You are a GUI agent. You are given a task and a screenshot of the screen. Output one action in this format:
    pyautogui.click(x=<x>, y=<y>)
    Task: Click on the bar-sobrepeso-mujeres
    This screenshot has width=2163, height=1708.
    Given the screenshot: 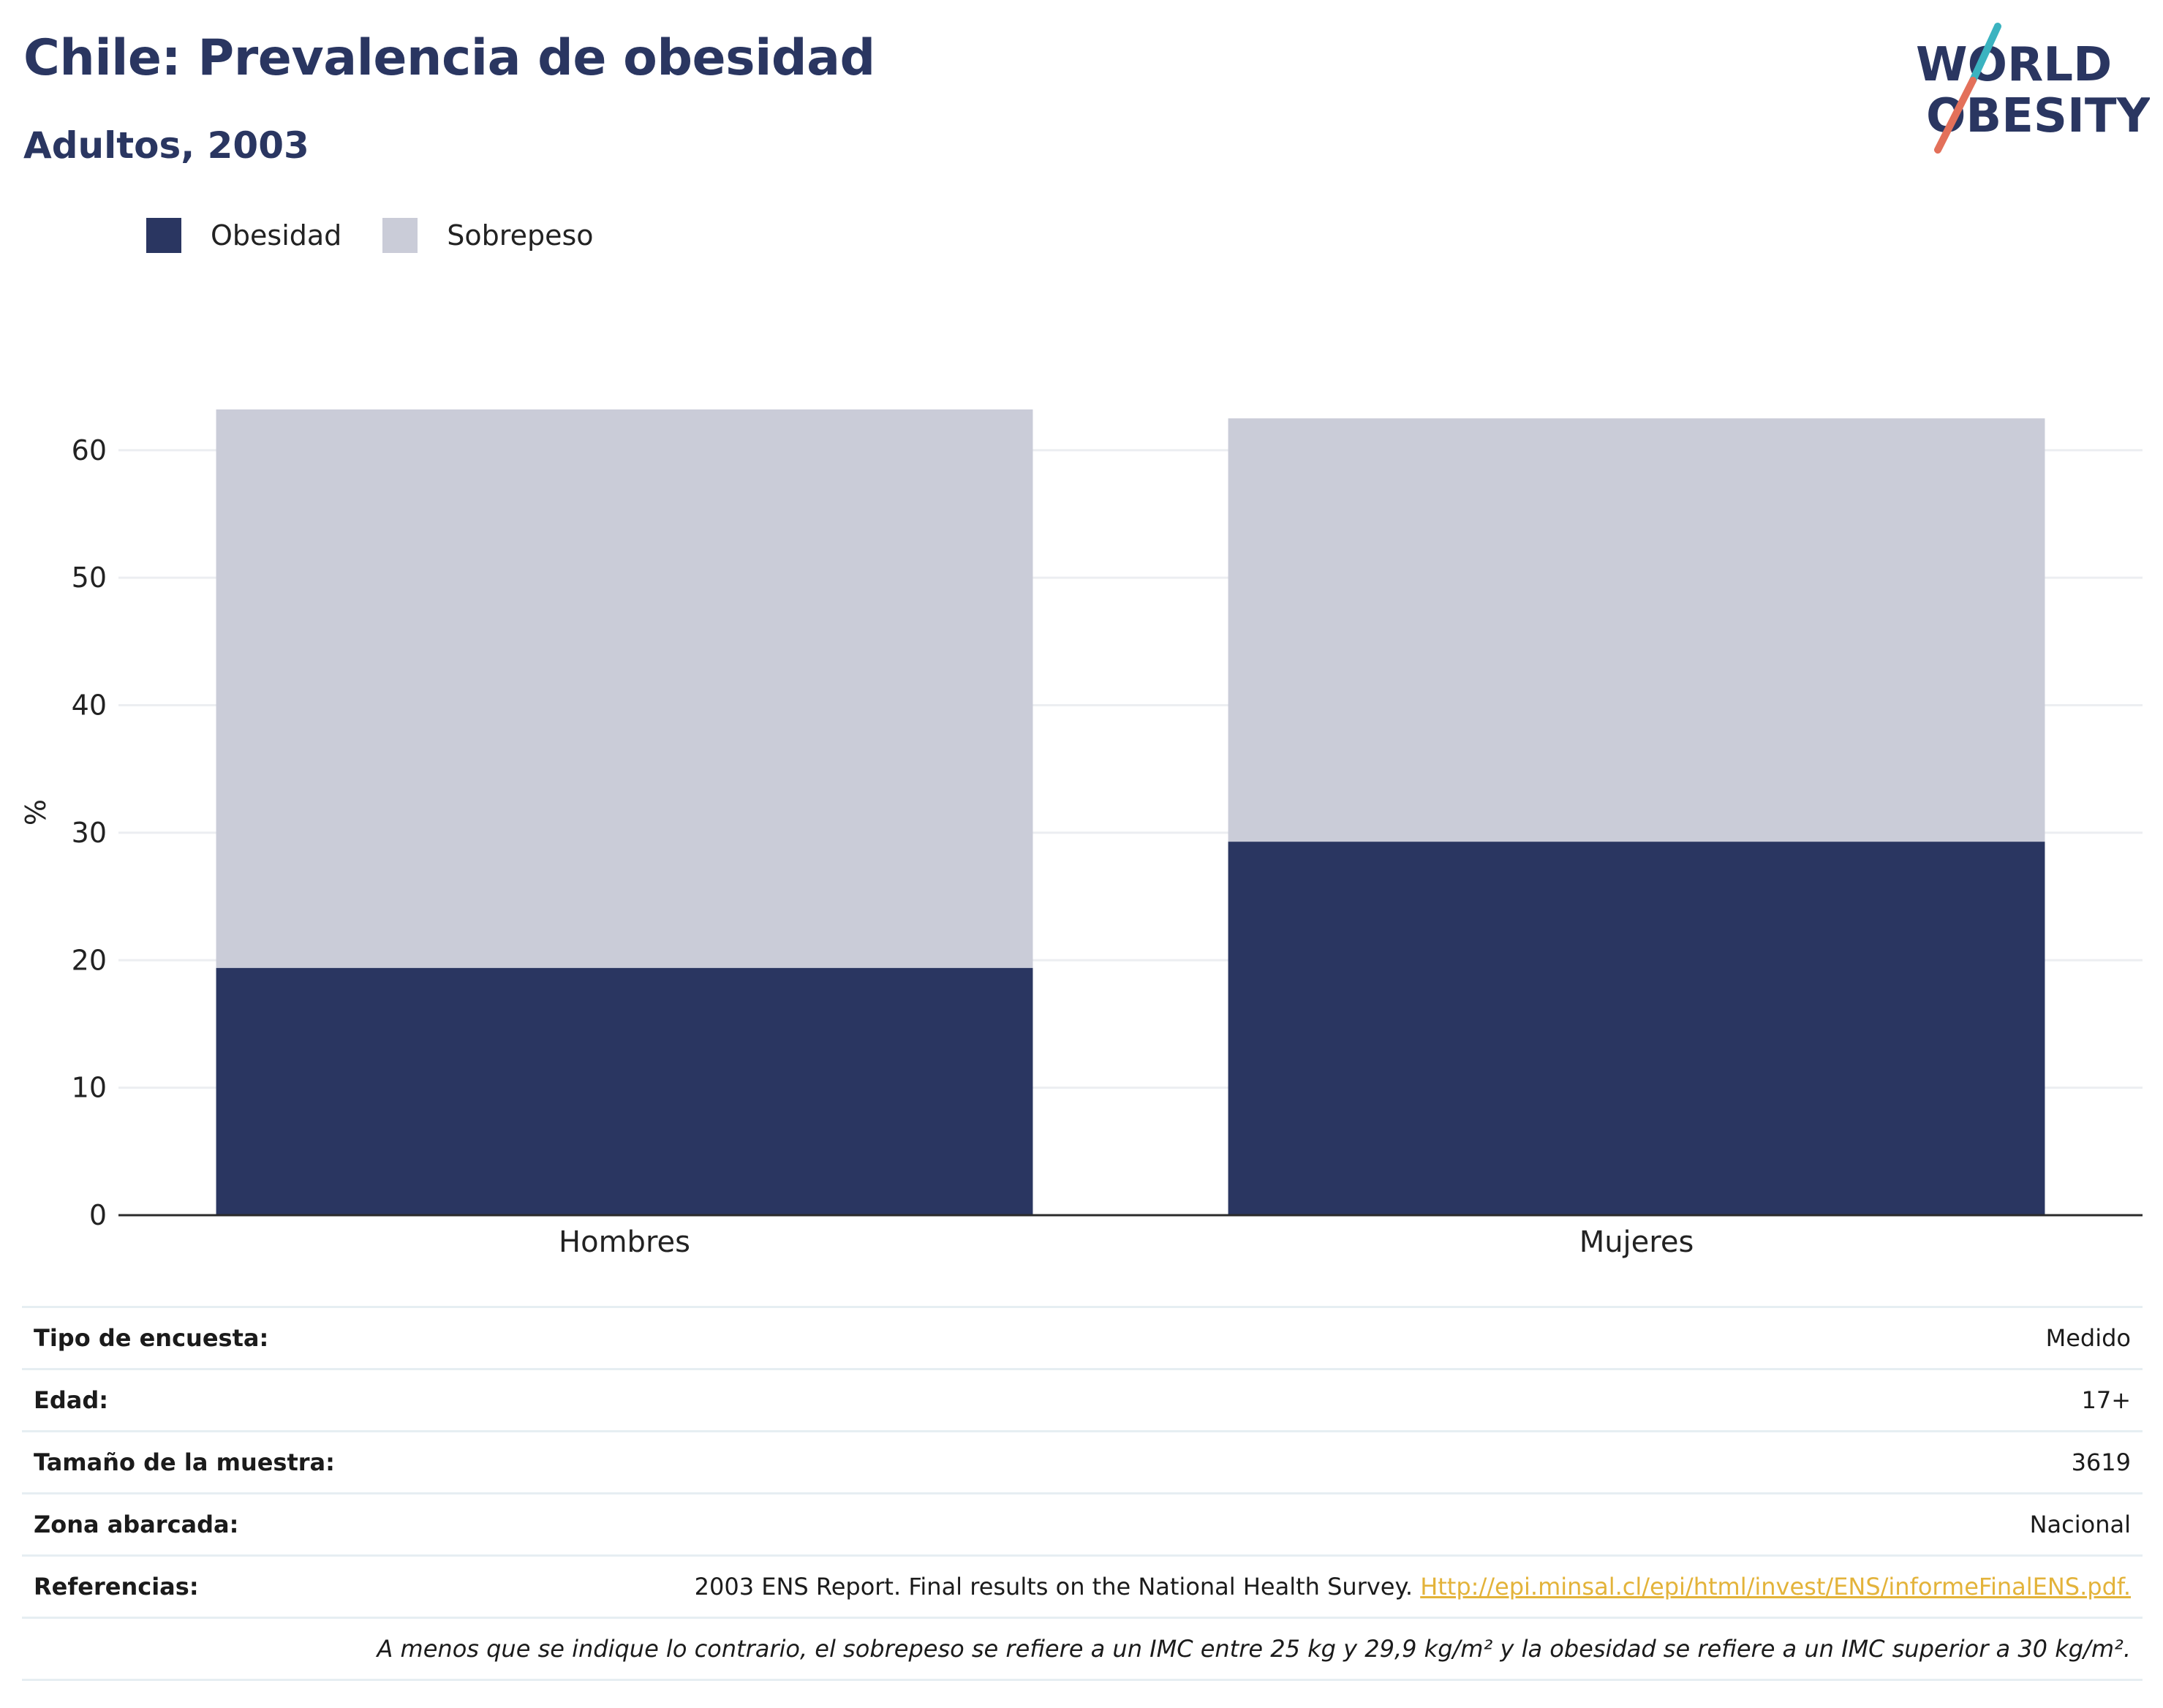 What is the action you would take?
    pyautogui.click(x=1636, y=630)
    